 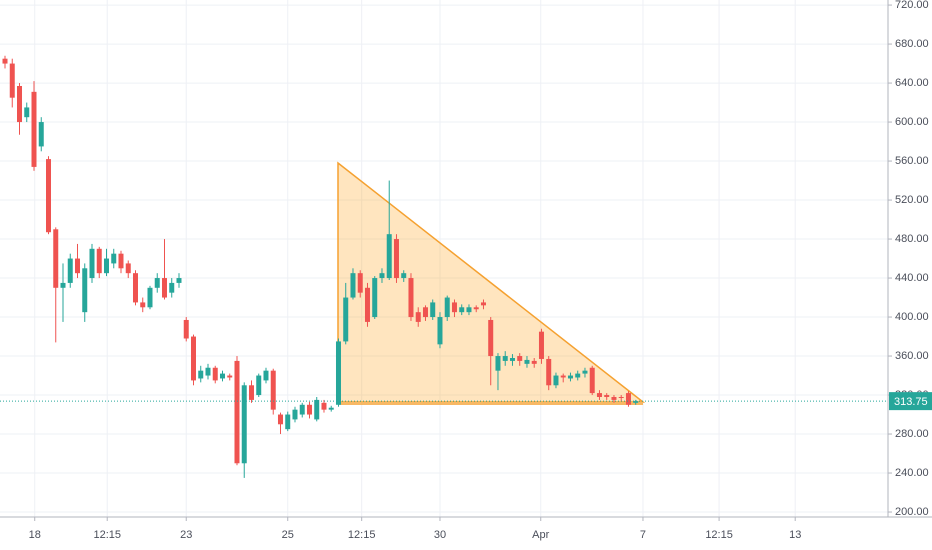 I want to click on y-tick-label: 480.00, so click(x=912, y=239).